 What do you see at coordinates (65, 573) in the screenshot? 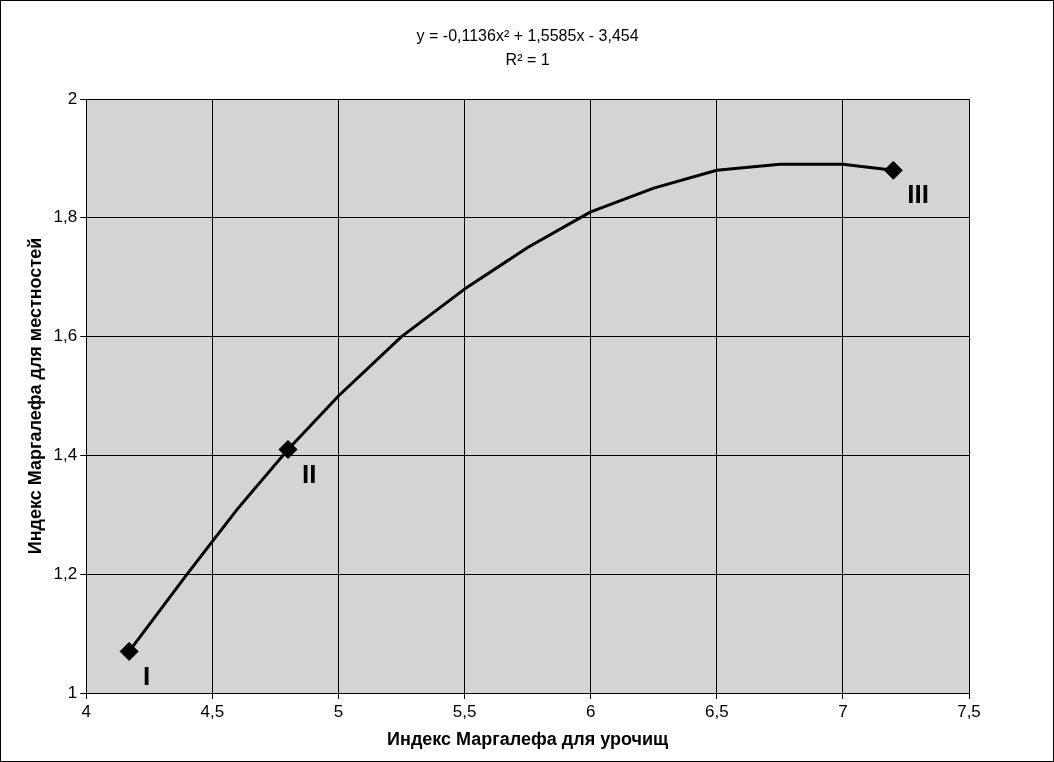
I see `y-tick-label: 1,2` at bounding box center [65, 573].